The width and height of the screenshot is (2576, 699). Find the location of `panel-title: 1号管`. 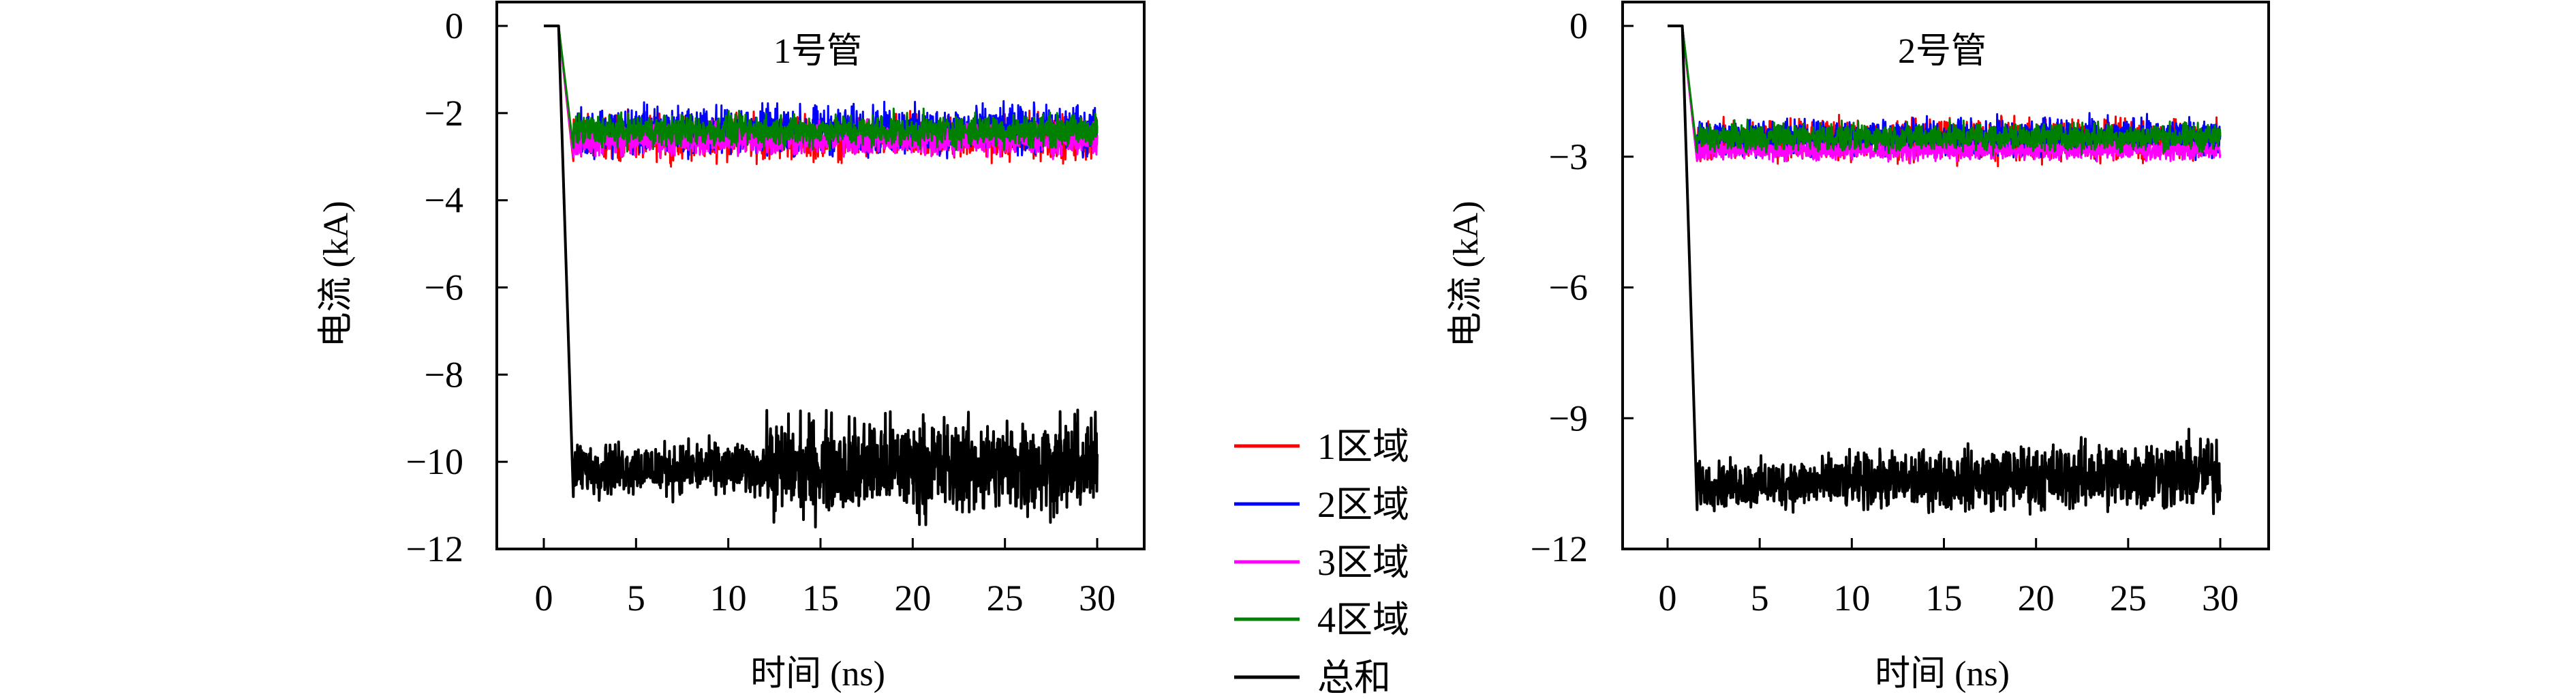

panel-title: 1号管 is located at coordinates (818, 52).